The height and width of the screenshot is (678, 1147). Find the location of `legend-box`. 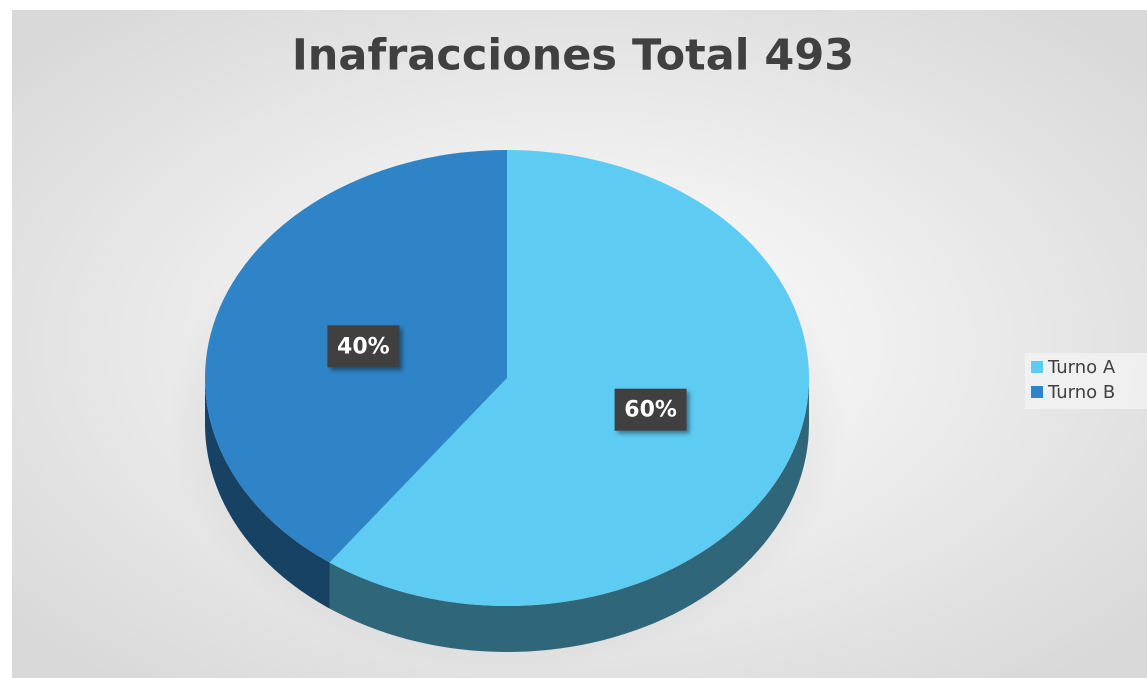

legend-box is located at coordinates (1086, 381).